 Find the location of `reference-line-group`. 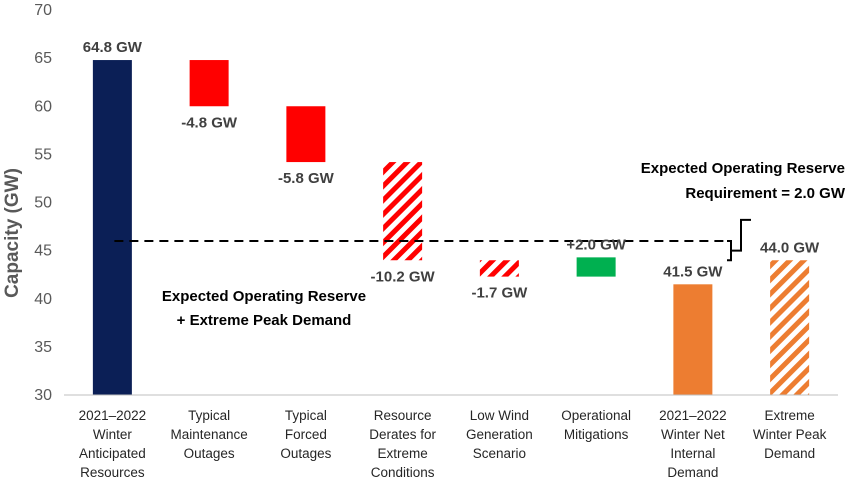

reference-line-group is located at coordinates (432, 240).